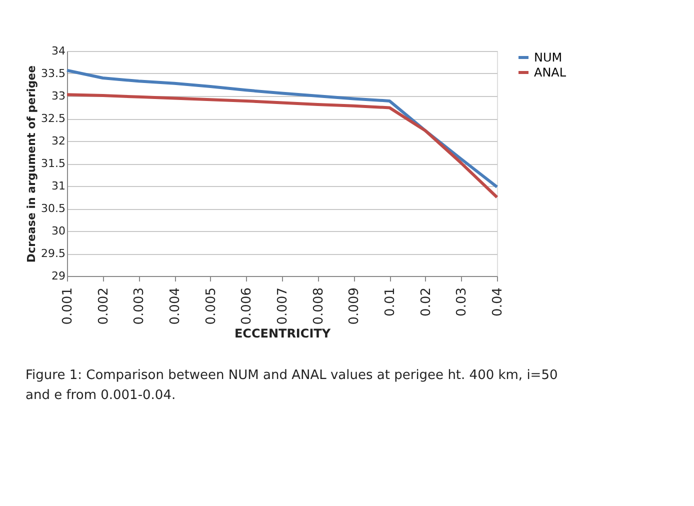  What do you see at coordinates (548, 57) in the screenshot?
I see `legend-label: NUM` at bounding box center [548, 57].